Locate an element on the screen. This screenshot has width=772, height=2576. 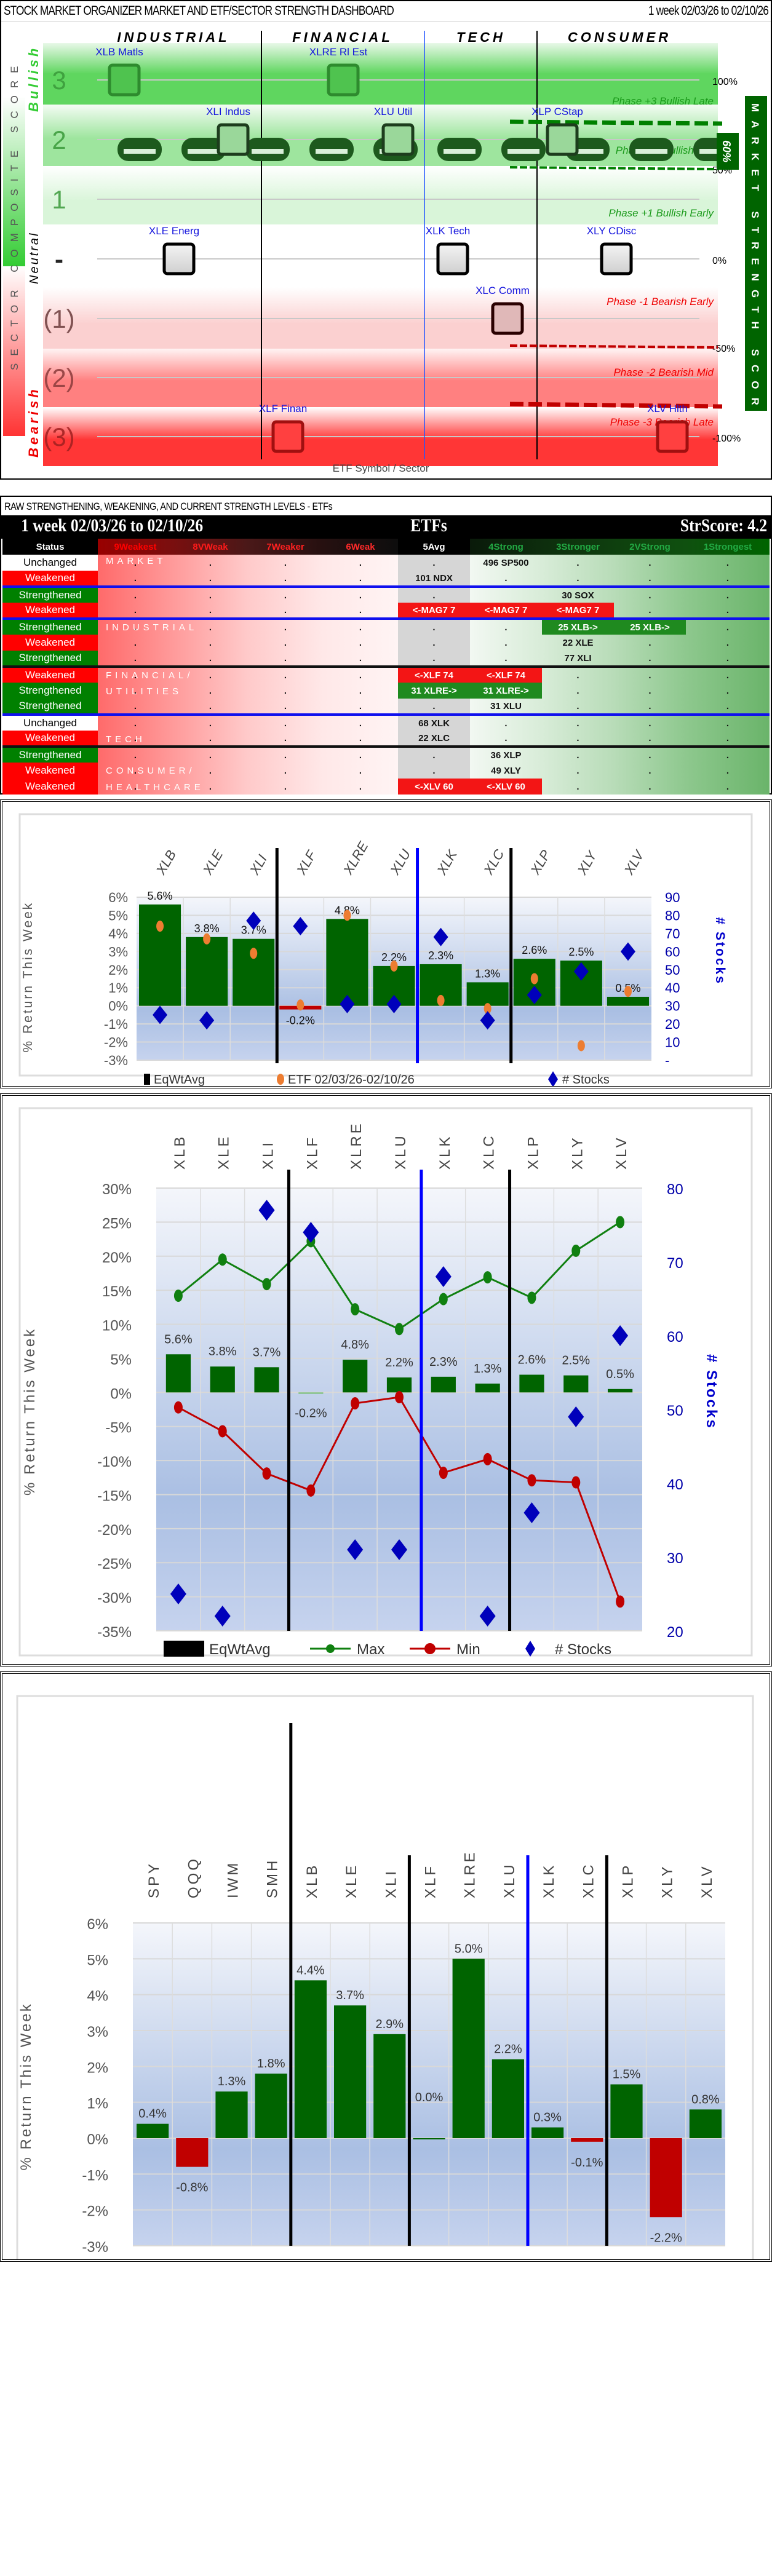
bar-data-label: 1.3% is located at coordinates (488, 1369).